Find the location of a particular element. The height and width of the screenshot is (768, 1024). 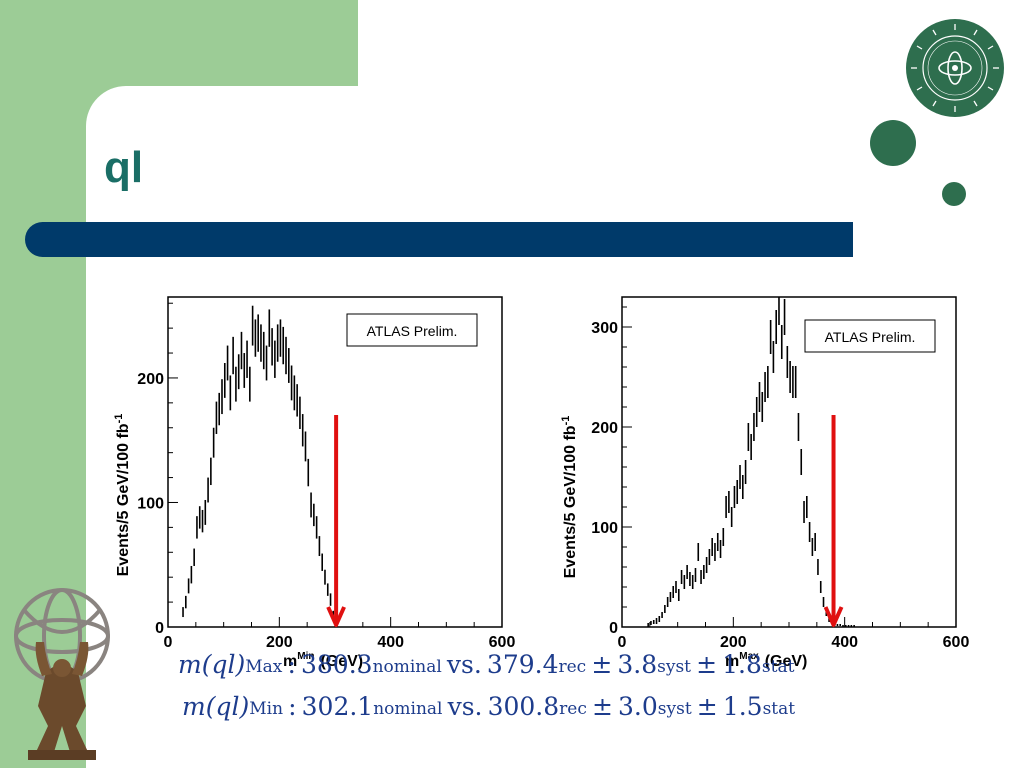

formula-rec-value: 300.8 is located at coordinates (523, 706).